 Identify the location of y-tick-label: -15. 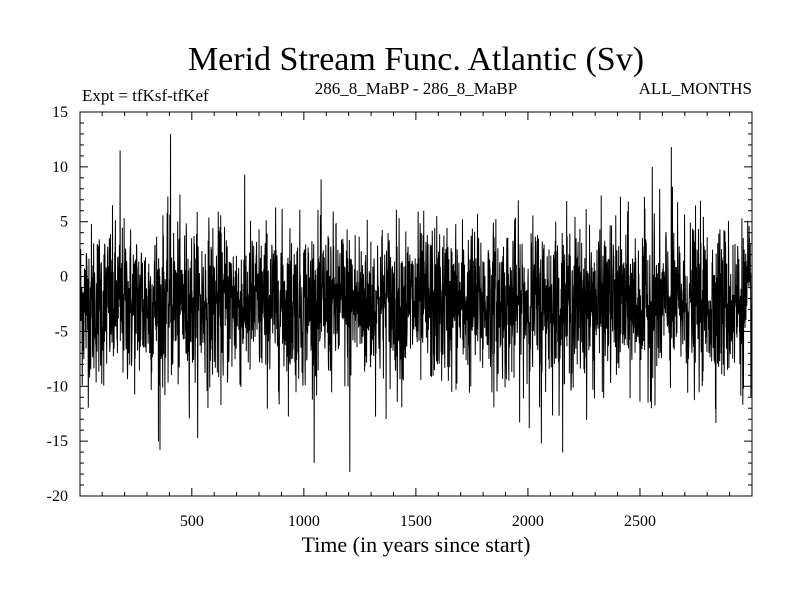
(57, 441).